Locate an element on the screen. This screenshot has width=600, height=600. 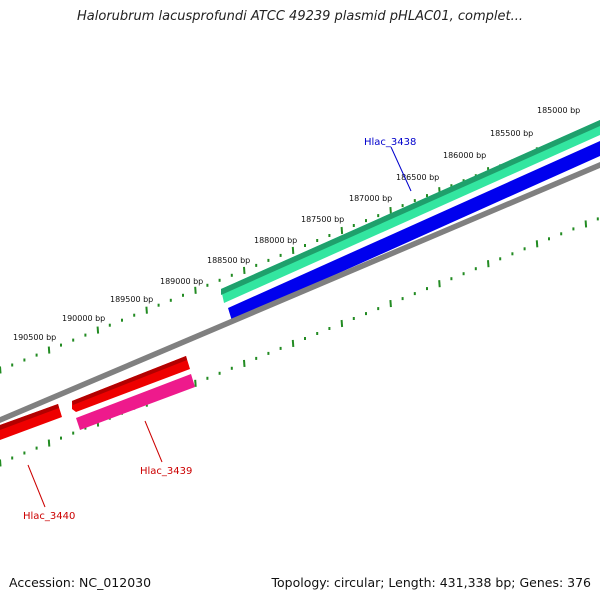
scale-label: 189000 bp is located at coordinates (181, 281).